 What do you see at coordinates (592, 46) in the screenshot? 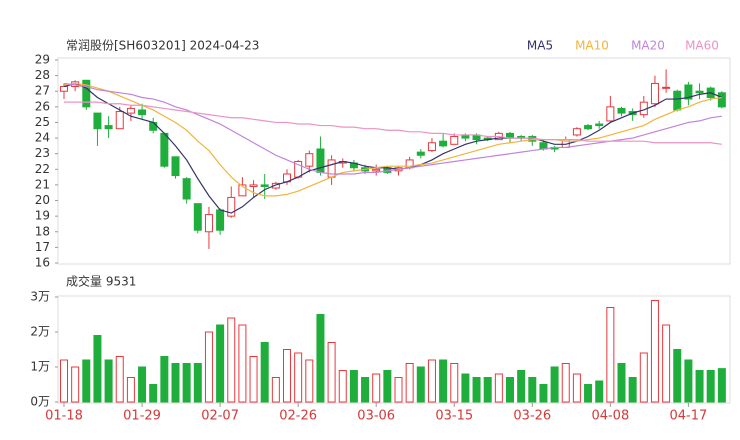
I see `legend-entry: MA10` at bounding box center [592, 46].